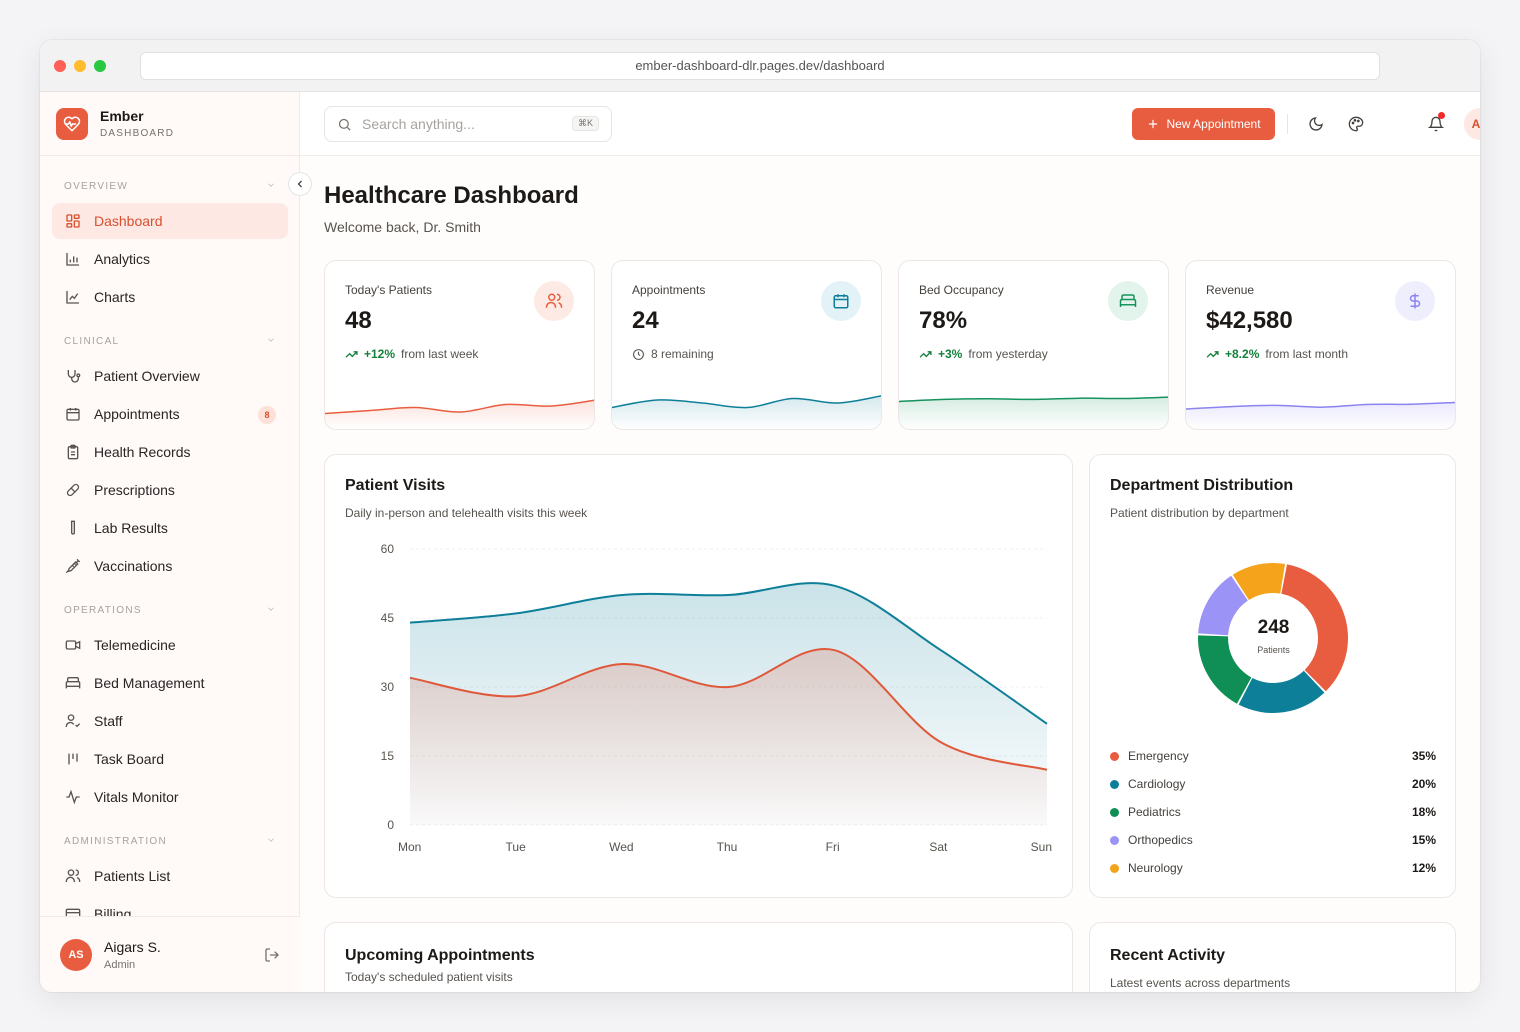  What do you see at coordinates (73, 297) in the screenshot?
I see `chart-line-icon` at bounding box center [73, 297].